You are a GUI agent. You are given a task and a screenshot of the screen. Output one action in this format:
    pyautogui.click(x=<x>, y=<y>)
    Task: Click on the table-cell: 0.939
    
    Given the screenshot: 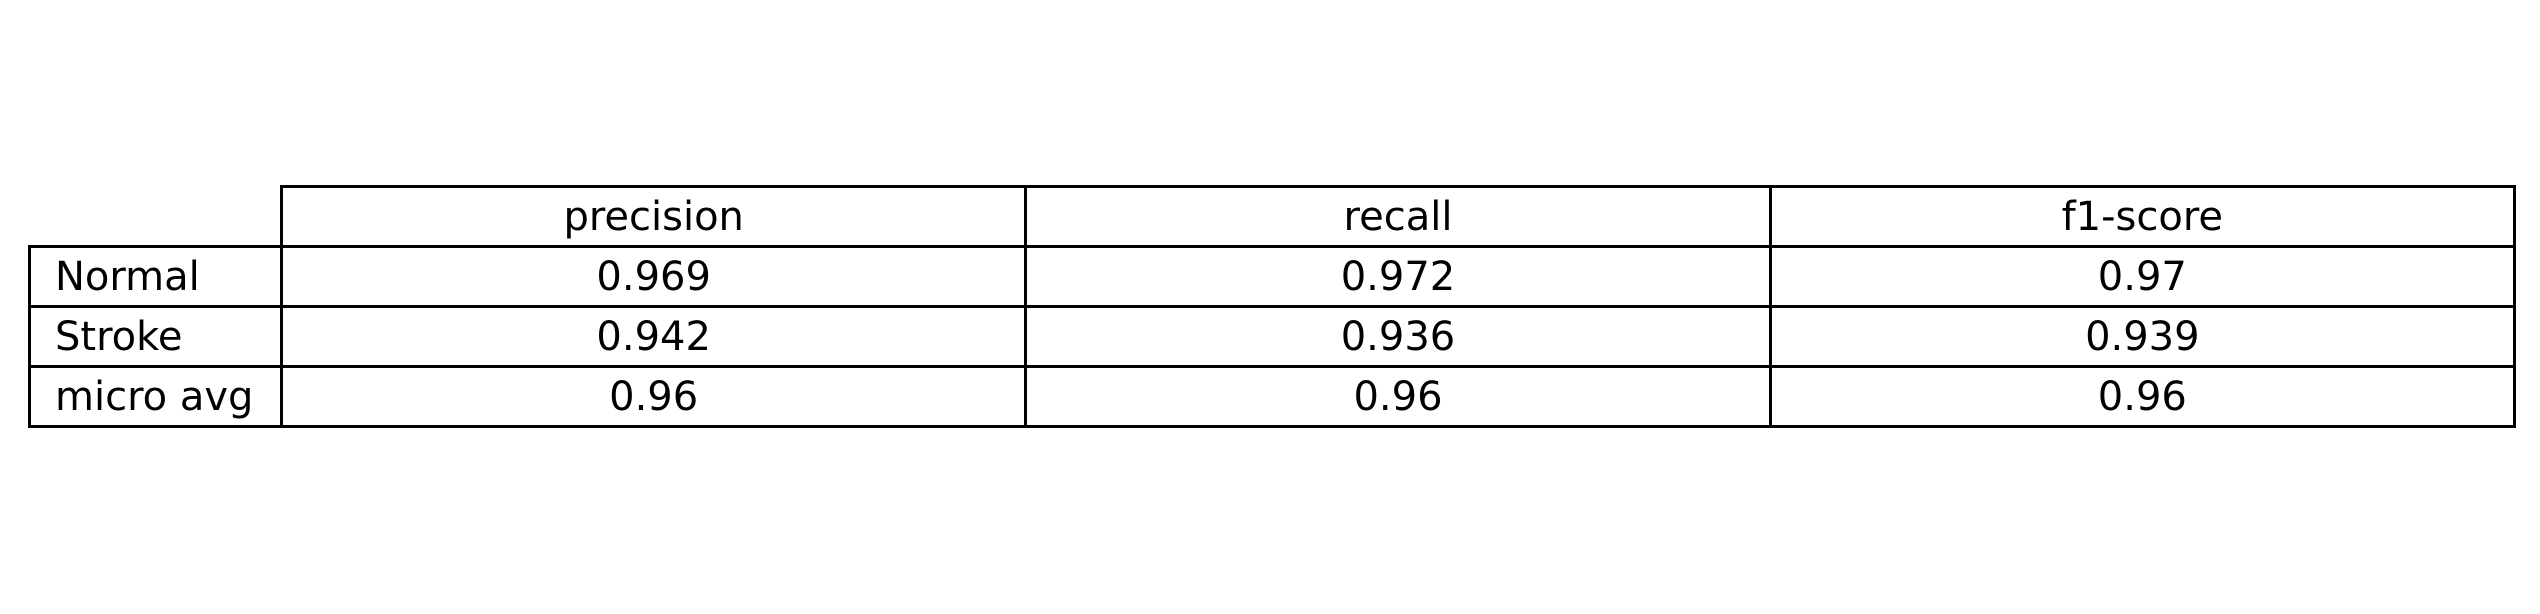 What is the action you would take?
    pyautogui.click(x=2142, y=336)
    